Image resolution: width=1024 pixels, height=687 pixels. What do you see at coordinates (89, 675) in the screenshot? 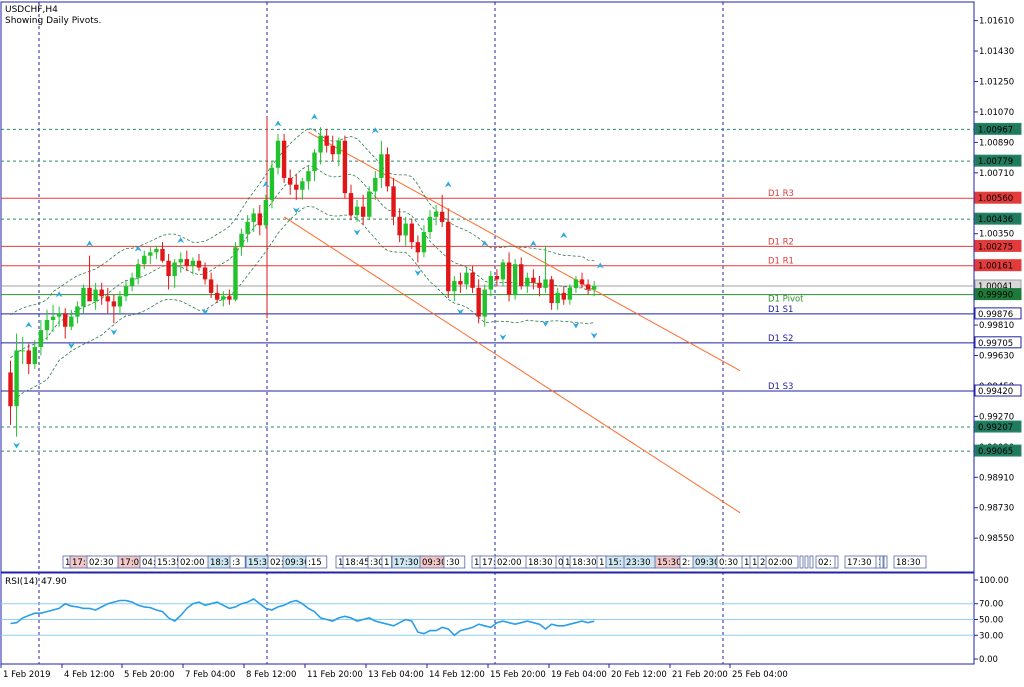
I see `x-tick-label: 4 Feb 12:00` at bounding box center [89, 675].